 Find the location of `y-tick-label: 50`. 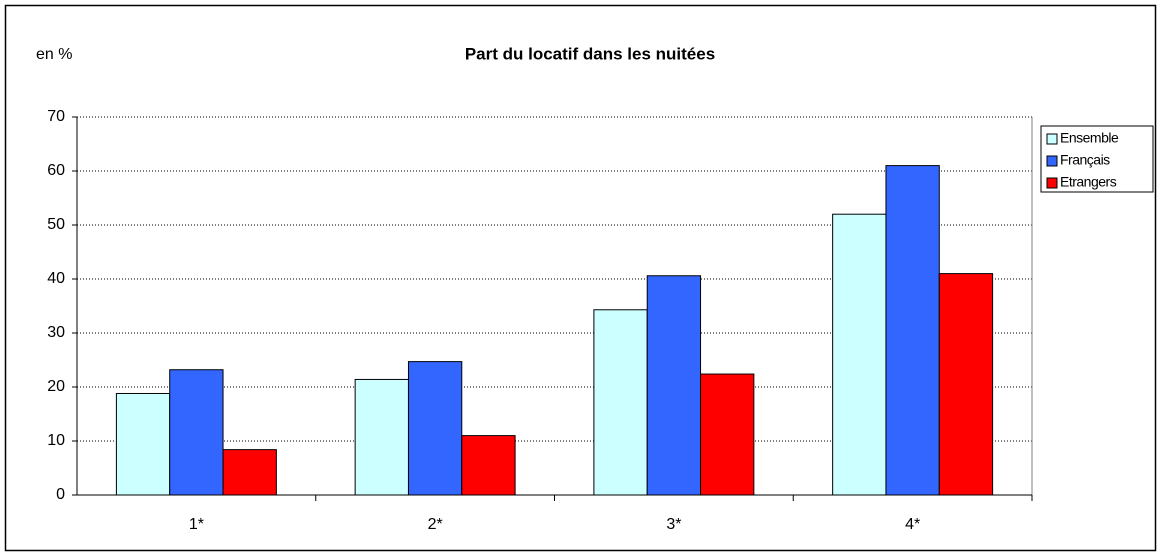

y-tick-label: 50 is located at coordinates (56, 224).